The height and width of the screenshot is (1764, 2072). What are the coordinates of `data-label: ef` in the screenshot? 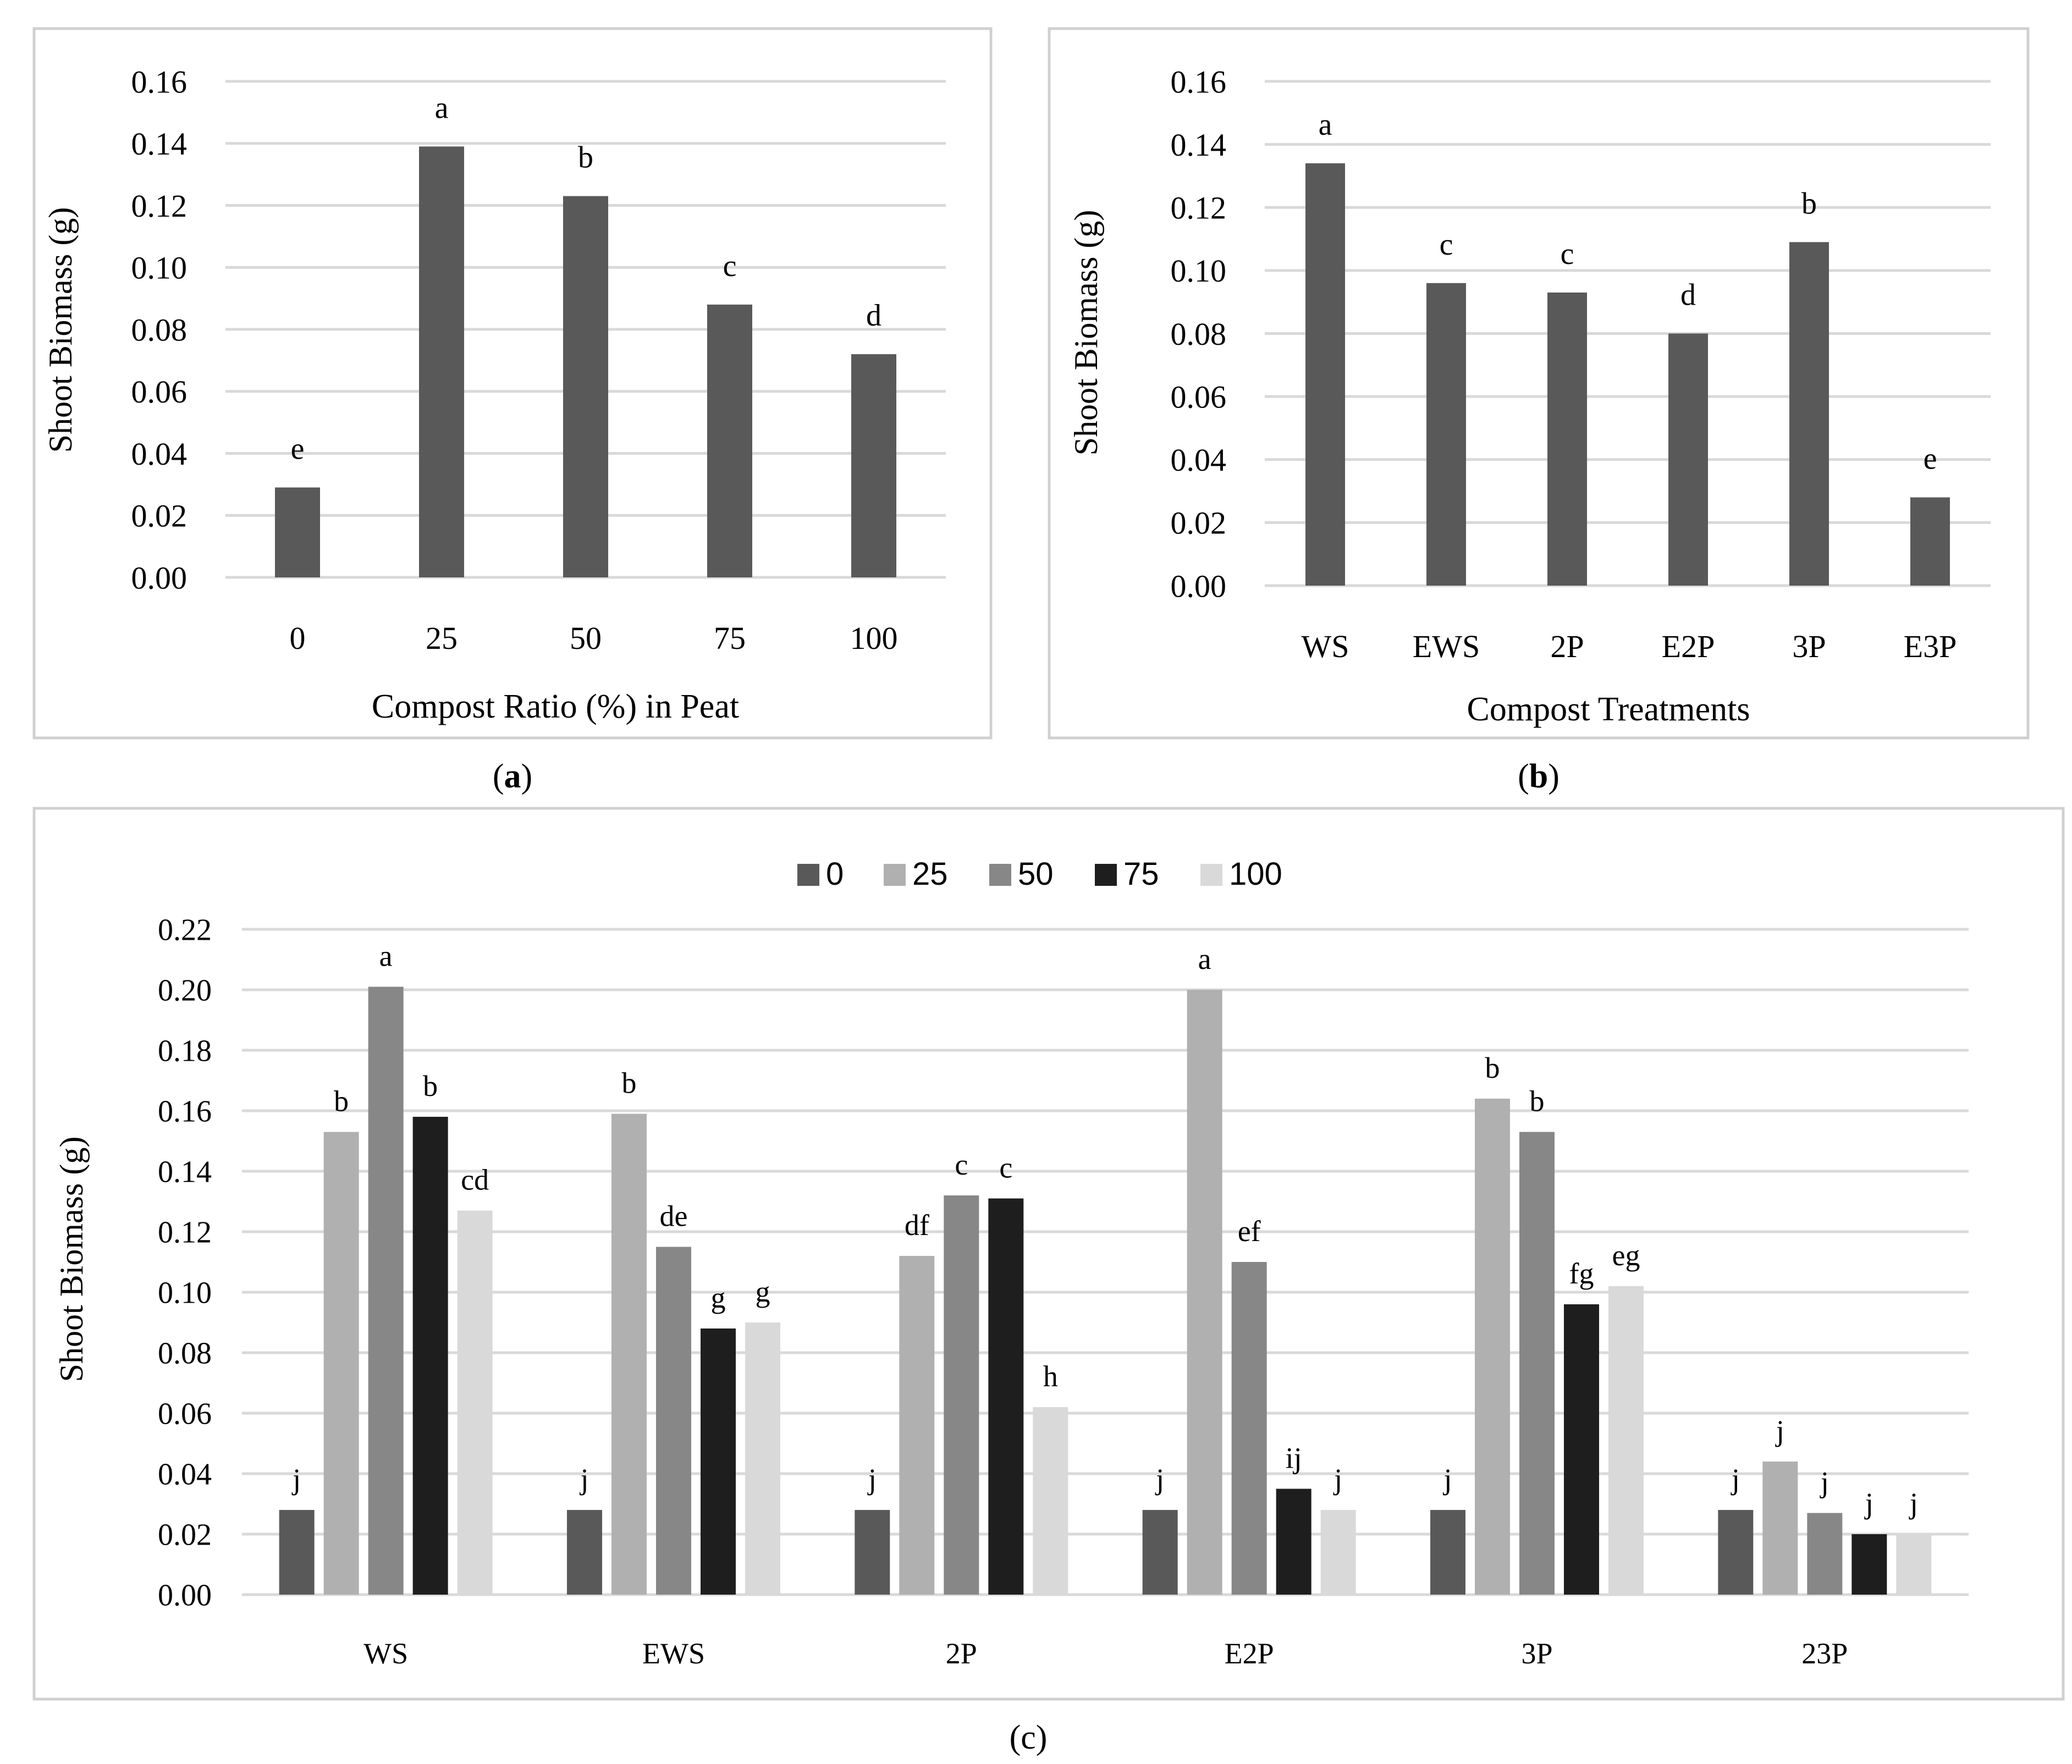 It's located at (1249, 1231).